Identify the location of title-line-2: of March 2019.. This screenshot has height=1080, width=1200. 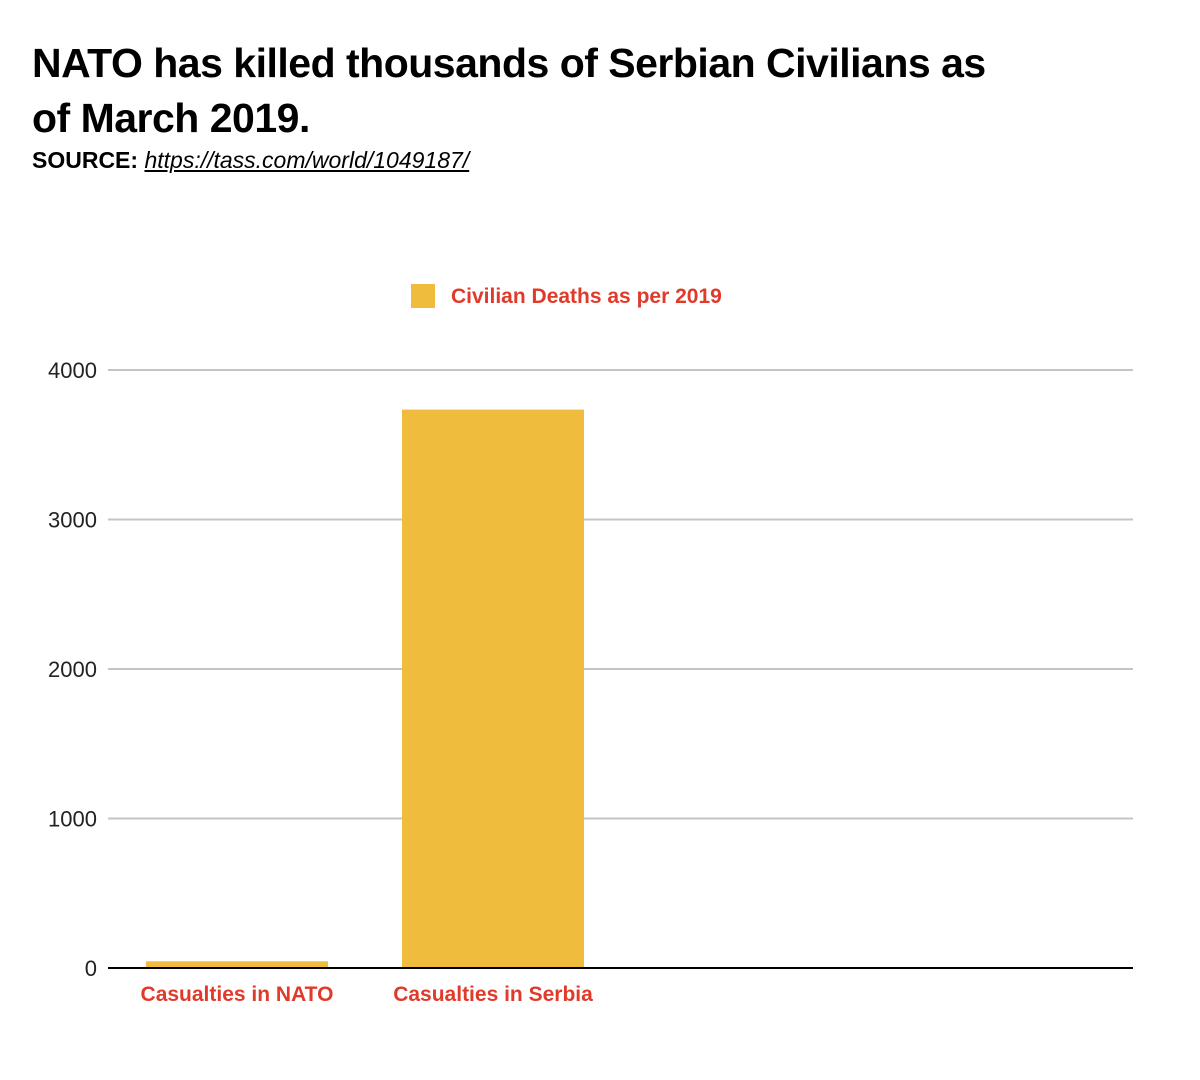
(171, 118).